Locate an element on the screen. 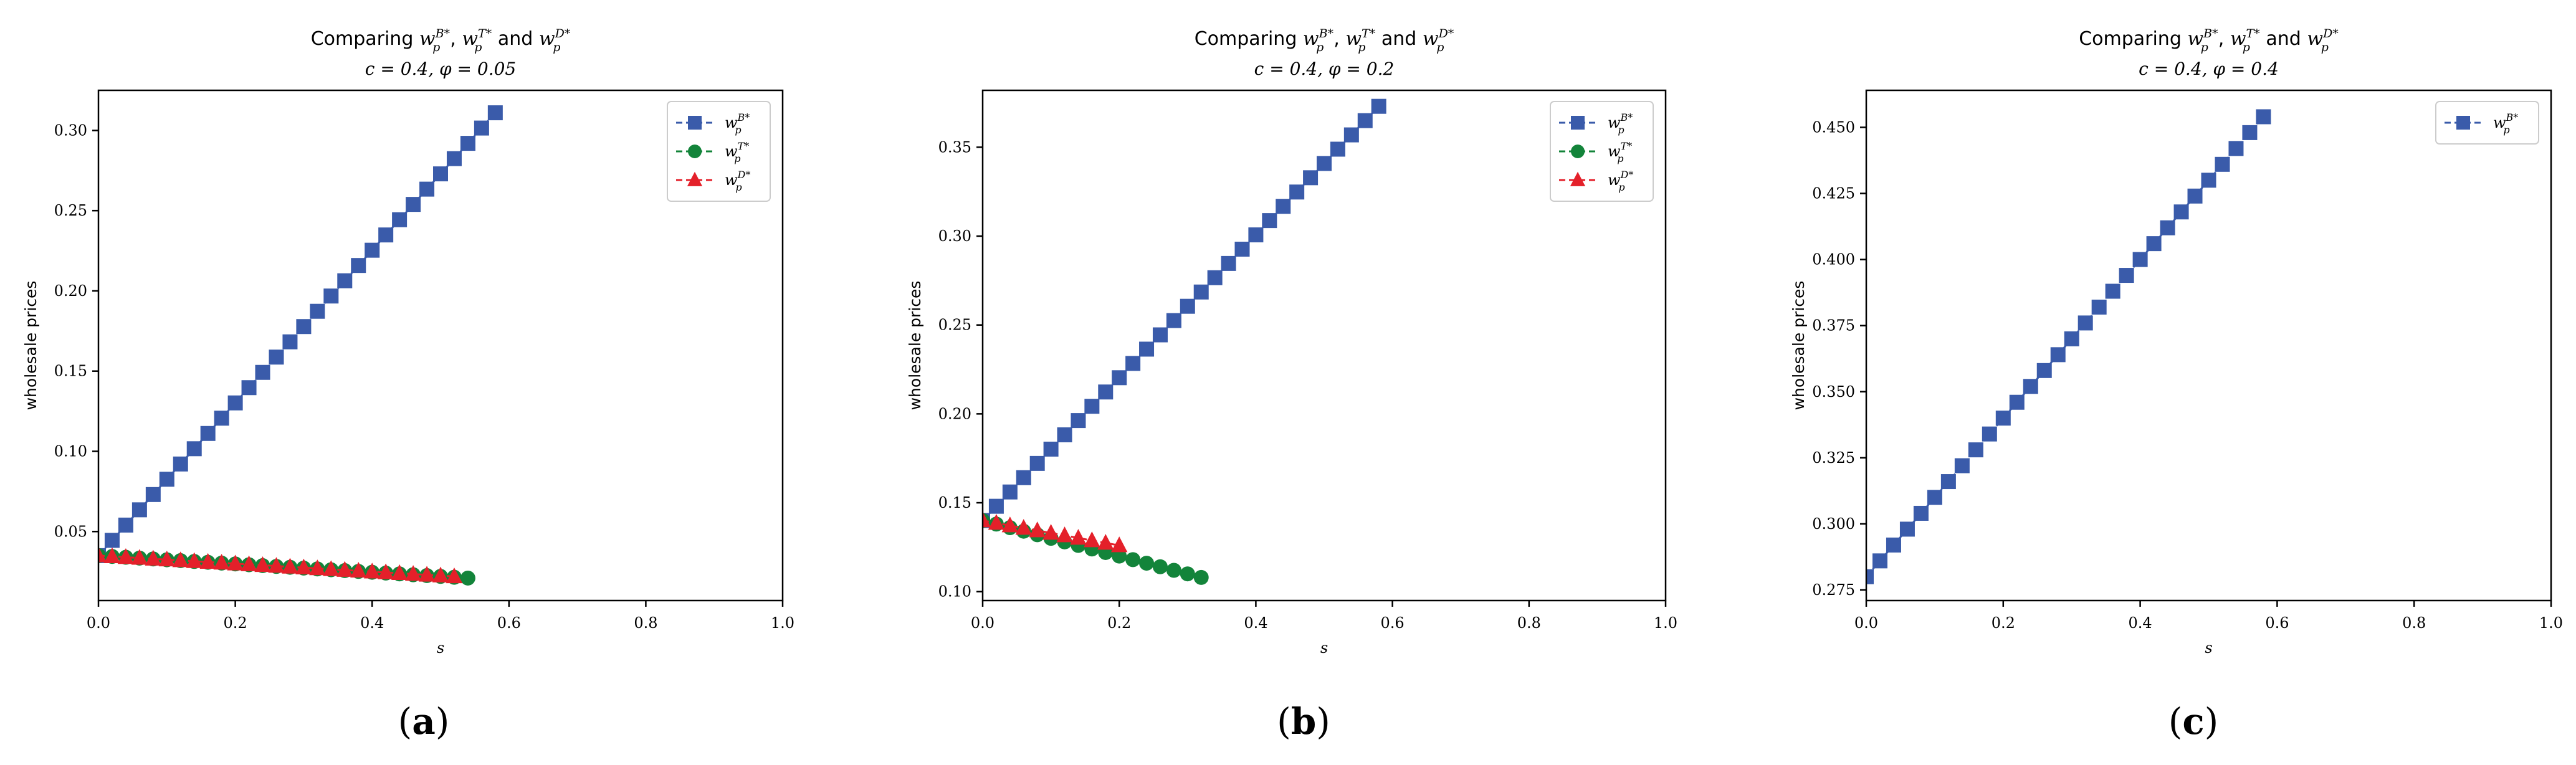 Image resolution: width=2576 pixels, height=765 pixels. chart-subtitle: c = 0.4, φ = 0.05 is located at coordinates (441, 69).